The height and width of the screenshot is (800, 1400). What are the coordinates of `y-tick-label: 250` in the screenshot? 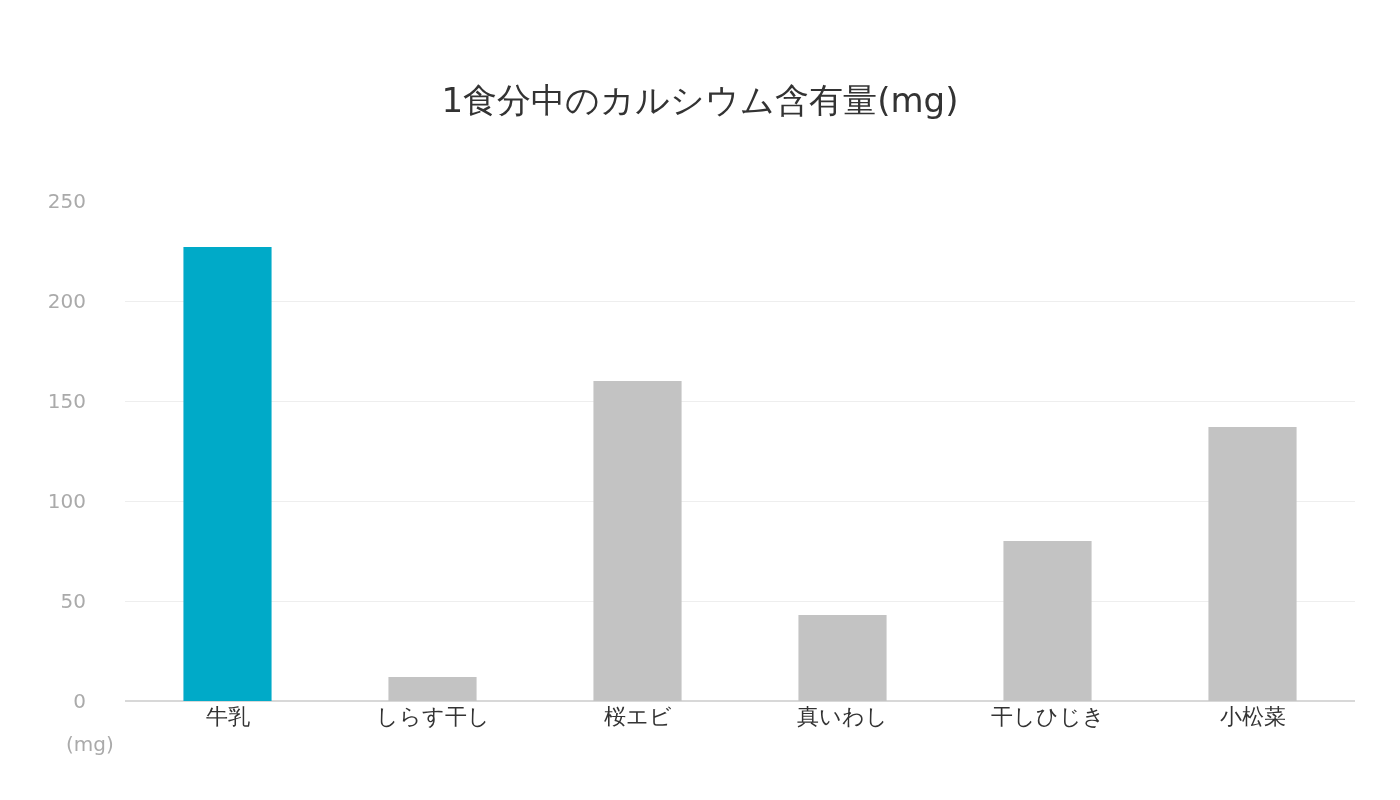 It's located at (66, 201).